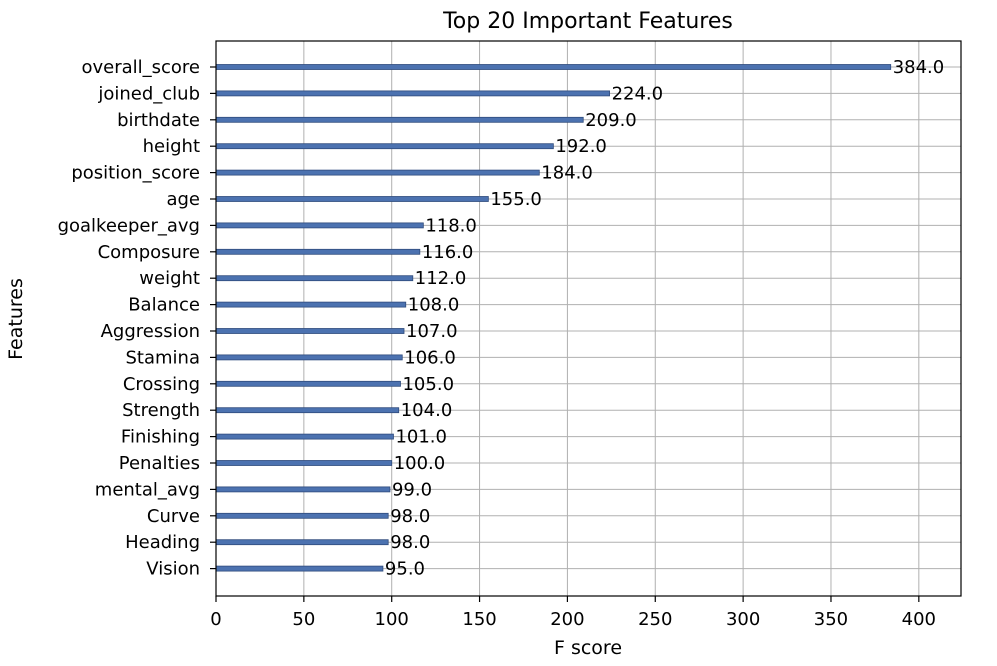 This screenshot has height=666, width=997. I want to click on x-tick-label: 200, so click(567, 619).